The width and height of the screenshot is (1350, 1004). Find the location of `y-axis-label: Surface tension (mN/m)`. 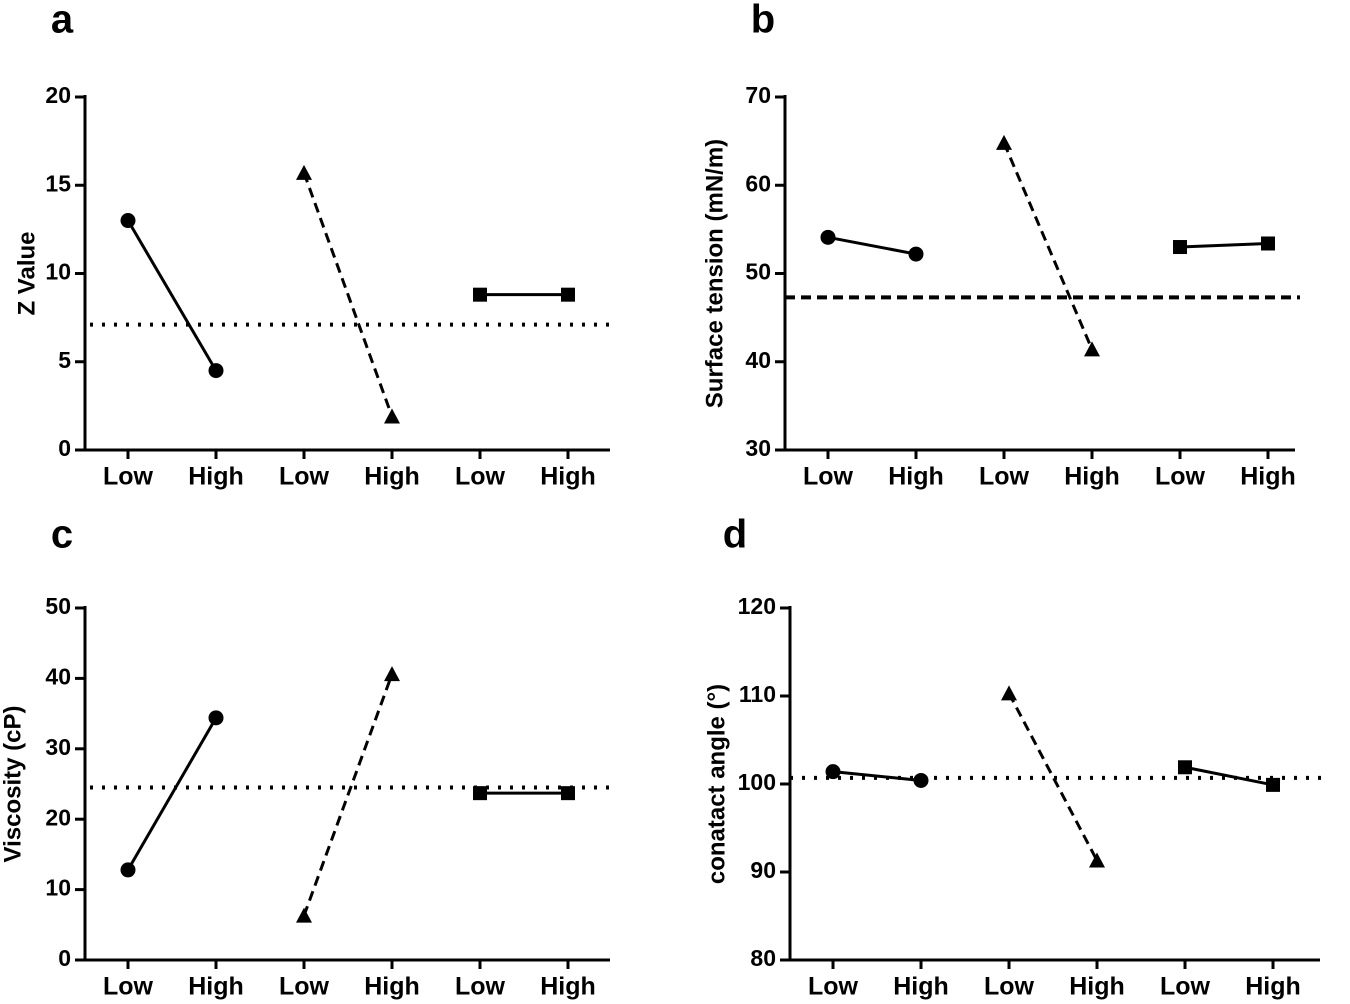

y-axis-label: Surface tension (mN/m) is located at coordinates (714, 273).